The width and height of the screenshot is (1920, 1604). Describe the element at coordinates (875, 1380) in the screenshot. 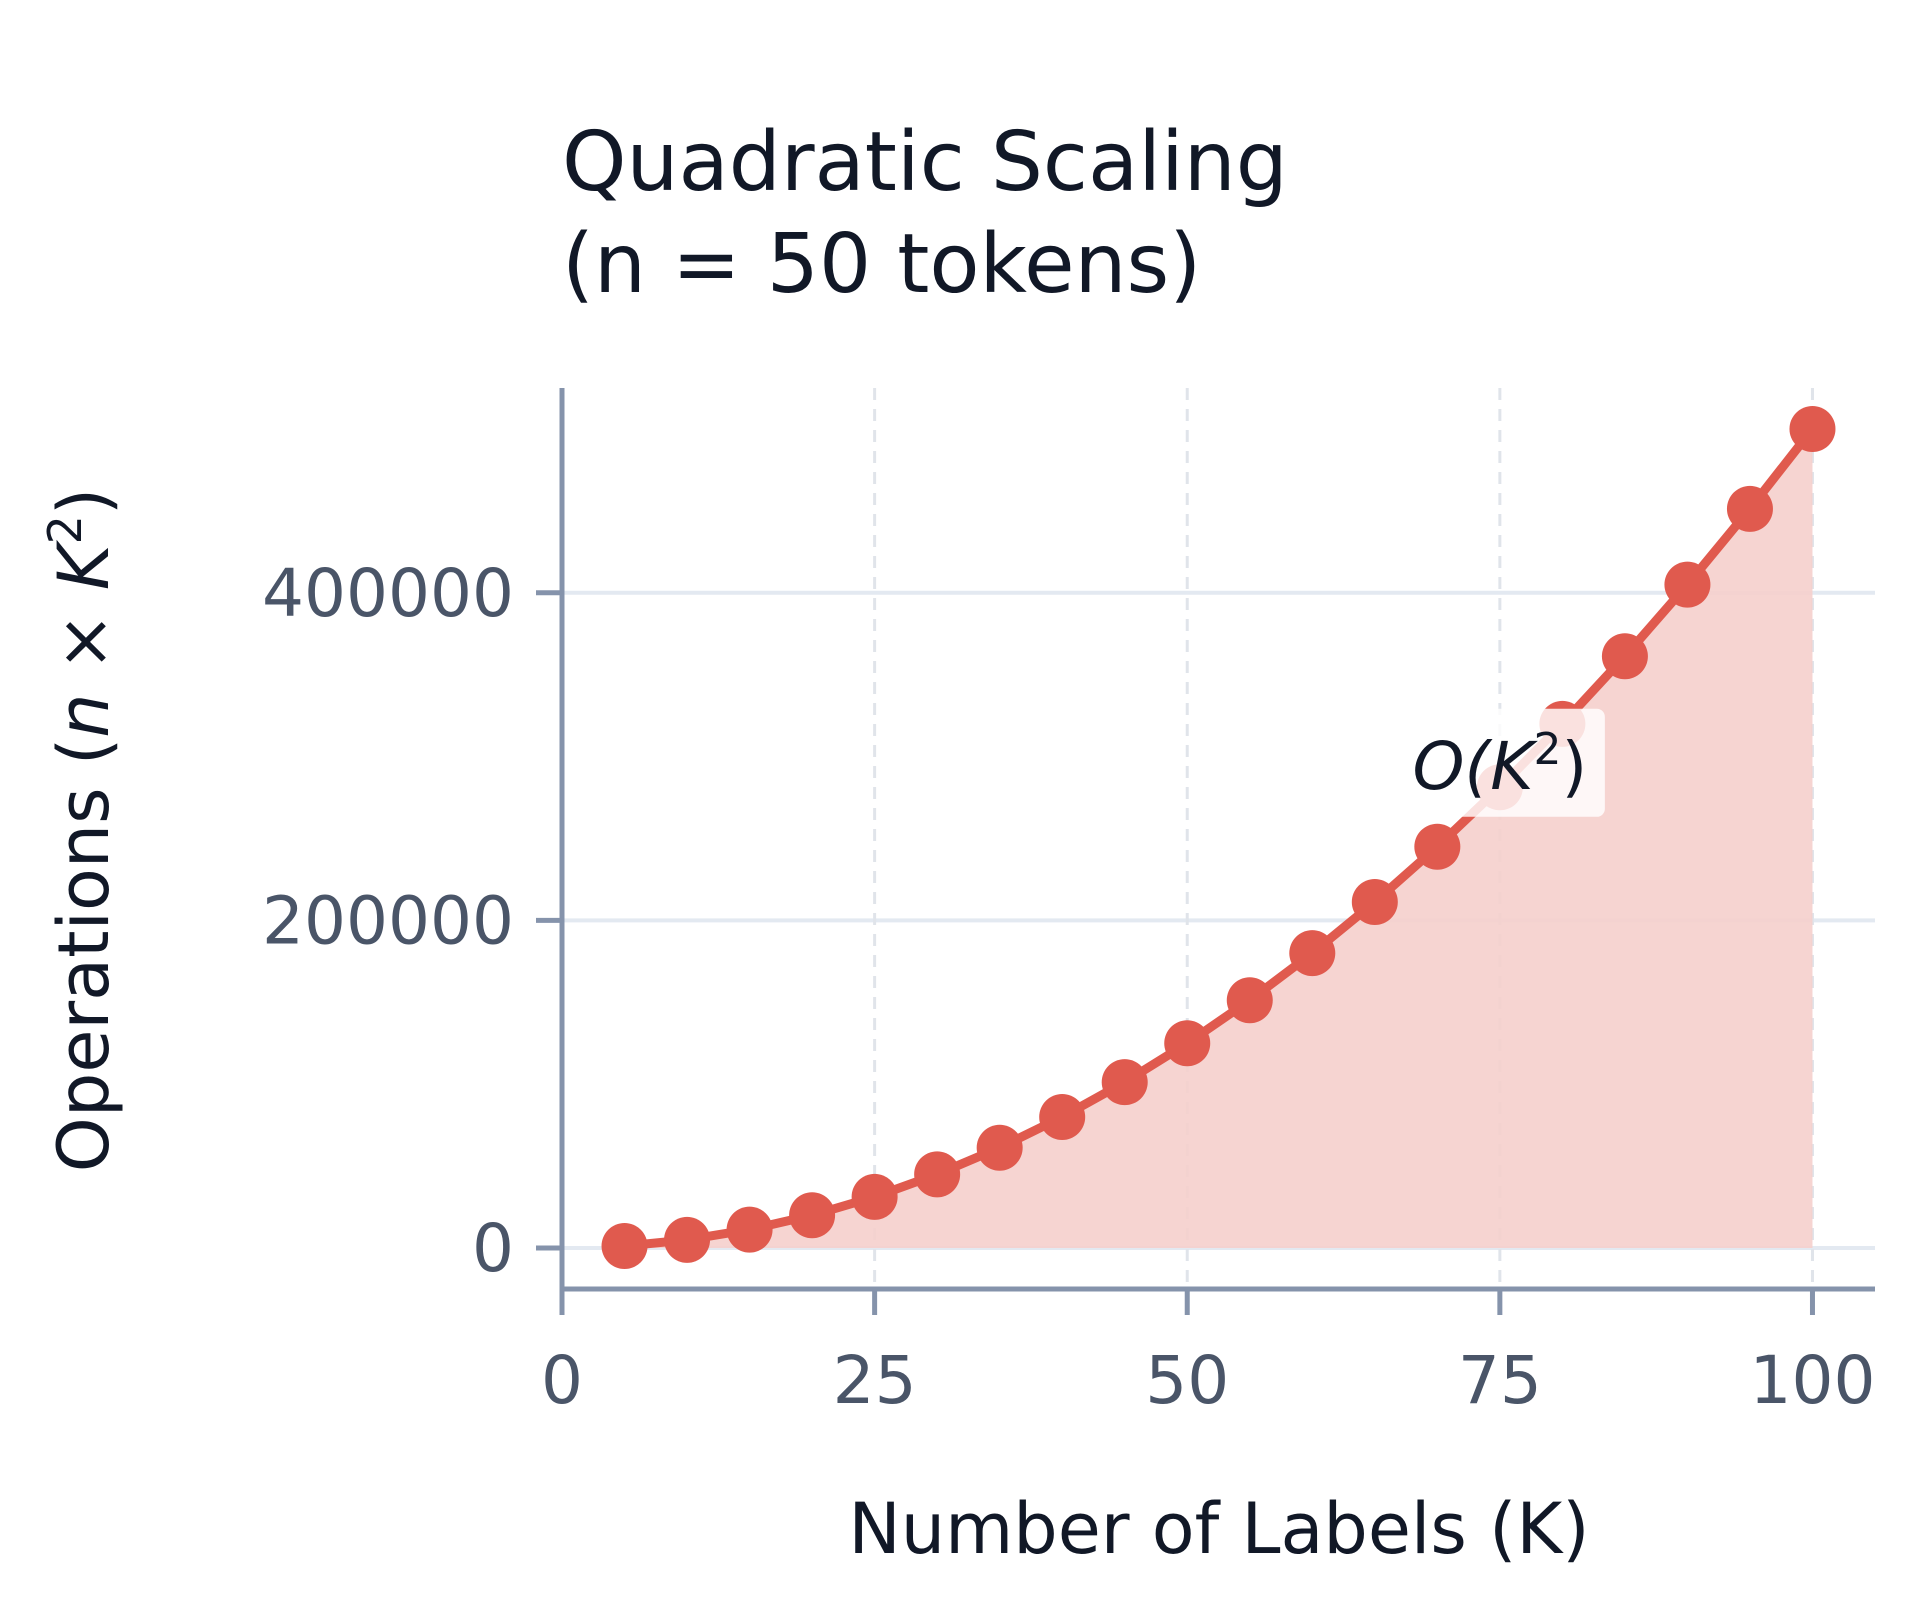

I see `x-tick-label: 25` at that location.